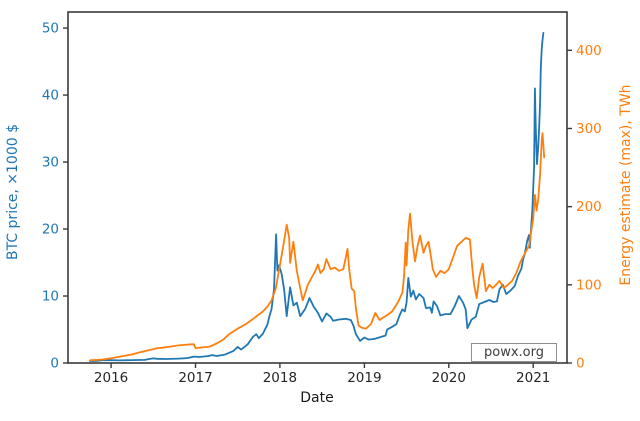  I want to click on x-tick-label: 2016, so click(111, 378).